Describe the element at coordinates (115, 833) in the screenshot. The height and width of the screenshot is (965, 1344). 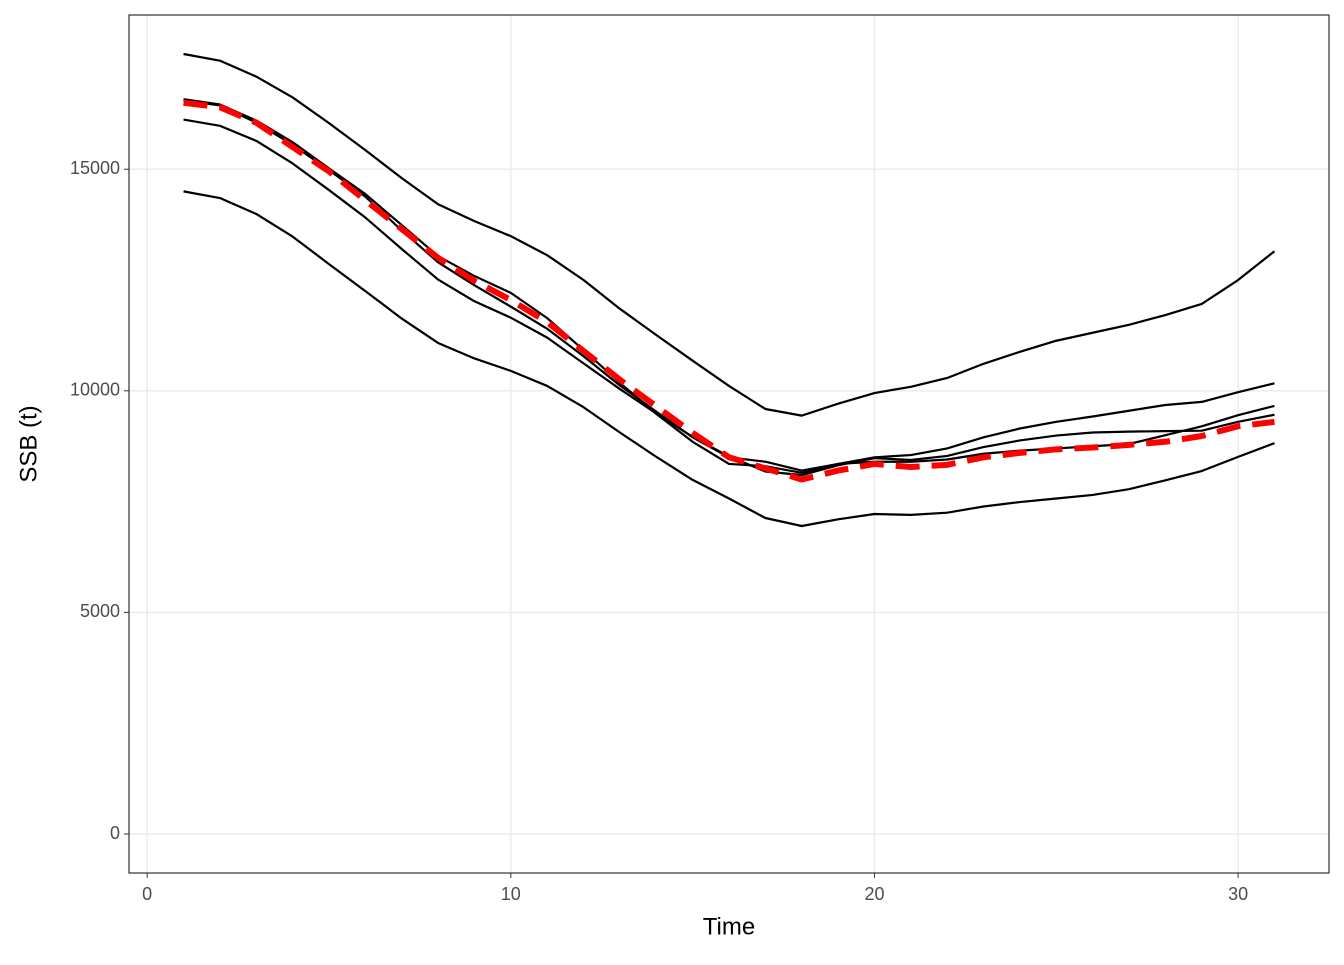
I see `y-tick-label: 0` at that location.